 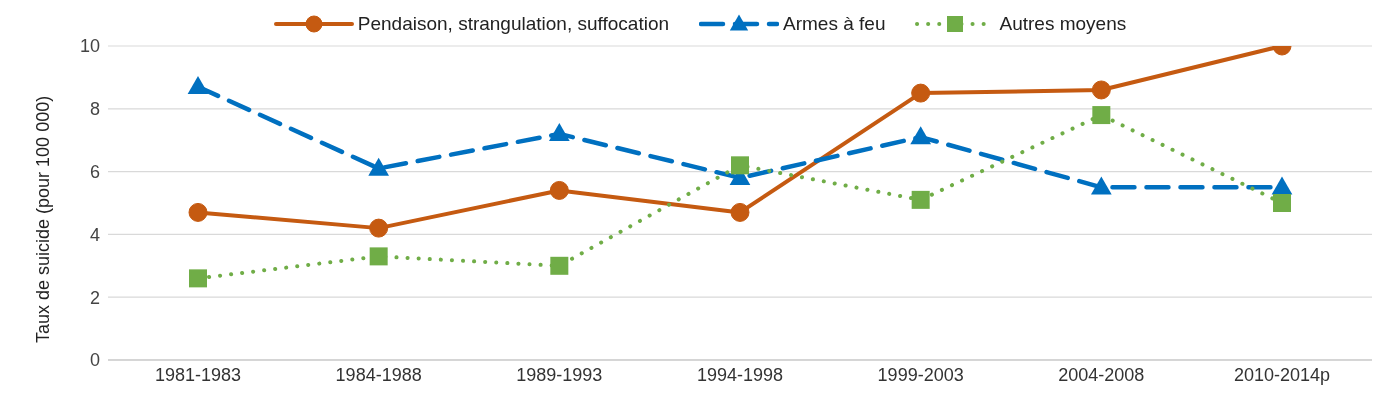 I want to click on y-tick-label: 8, so click(x=94, y=109).